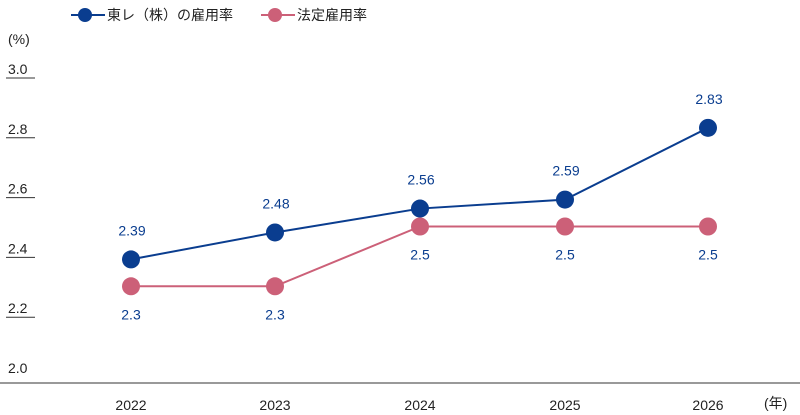 The height and width of the screenshot is (415, 800). I want to click on x-tick-label: 2023, so click(274, 405).